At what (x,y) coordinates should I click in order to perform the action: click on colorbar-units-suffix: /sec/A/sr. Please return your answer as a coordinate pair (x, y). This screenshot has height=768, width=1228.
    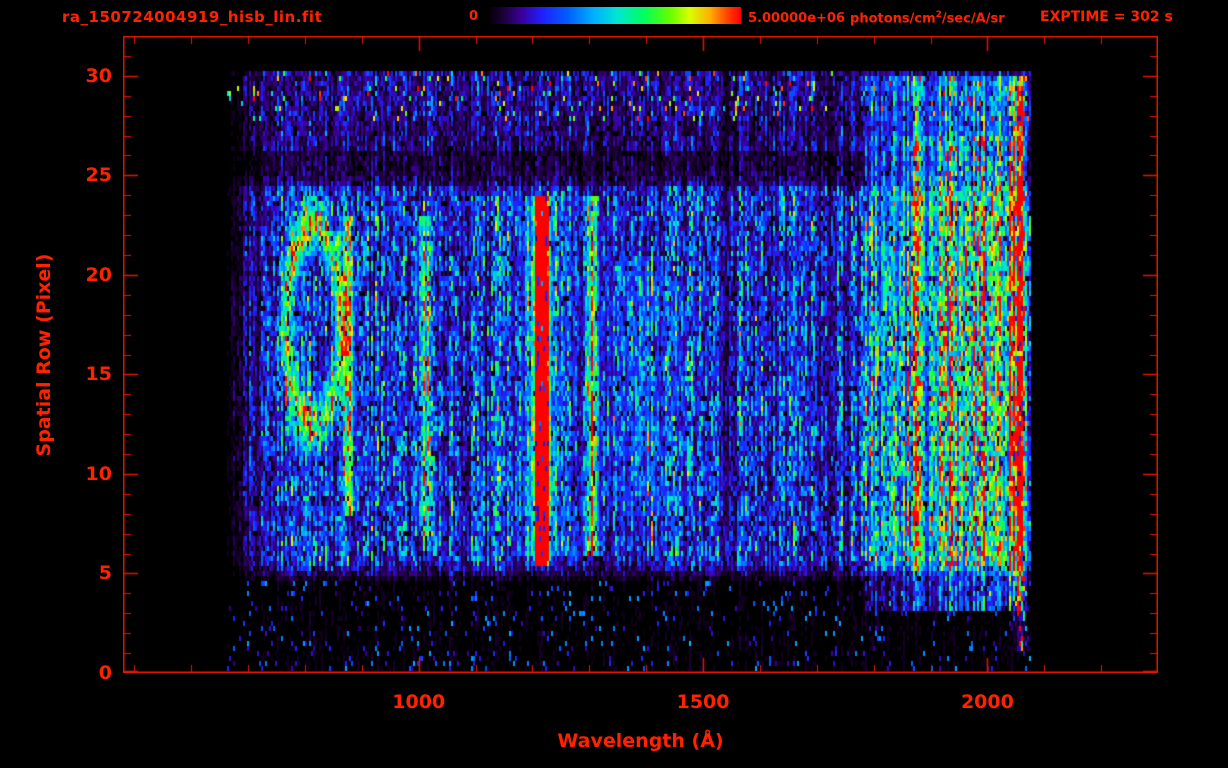
    Looking at the image, I should click on (973, 19).